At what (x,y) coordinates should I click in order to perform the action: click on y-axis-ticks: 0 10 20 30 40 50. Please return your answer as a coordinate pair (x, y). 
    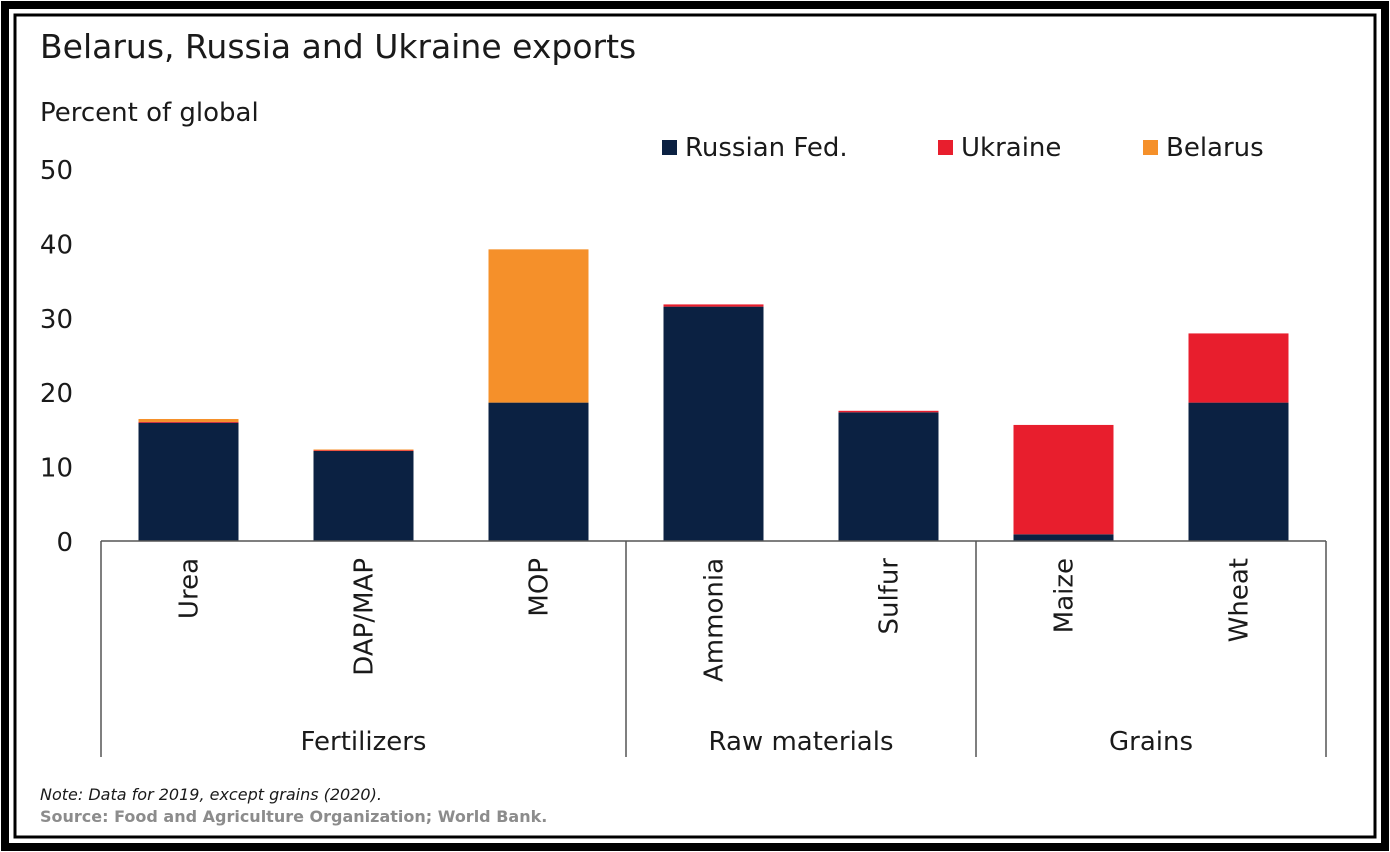
    Looking at the image, I should click on (56, 357).